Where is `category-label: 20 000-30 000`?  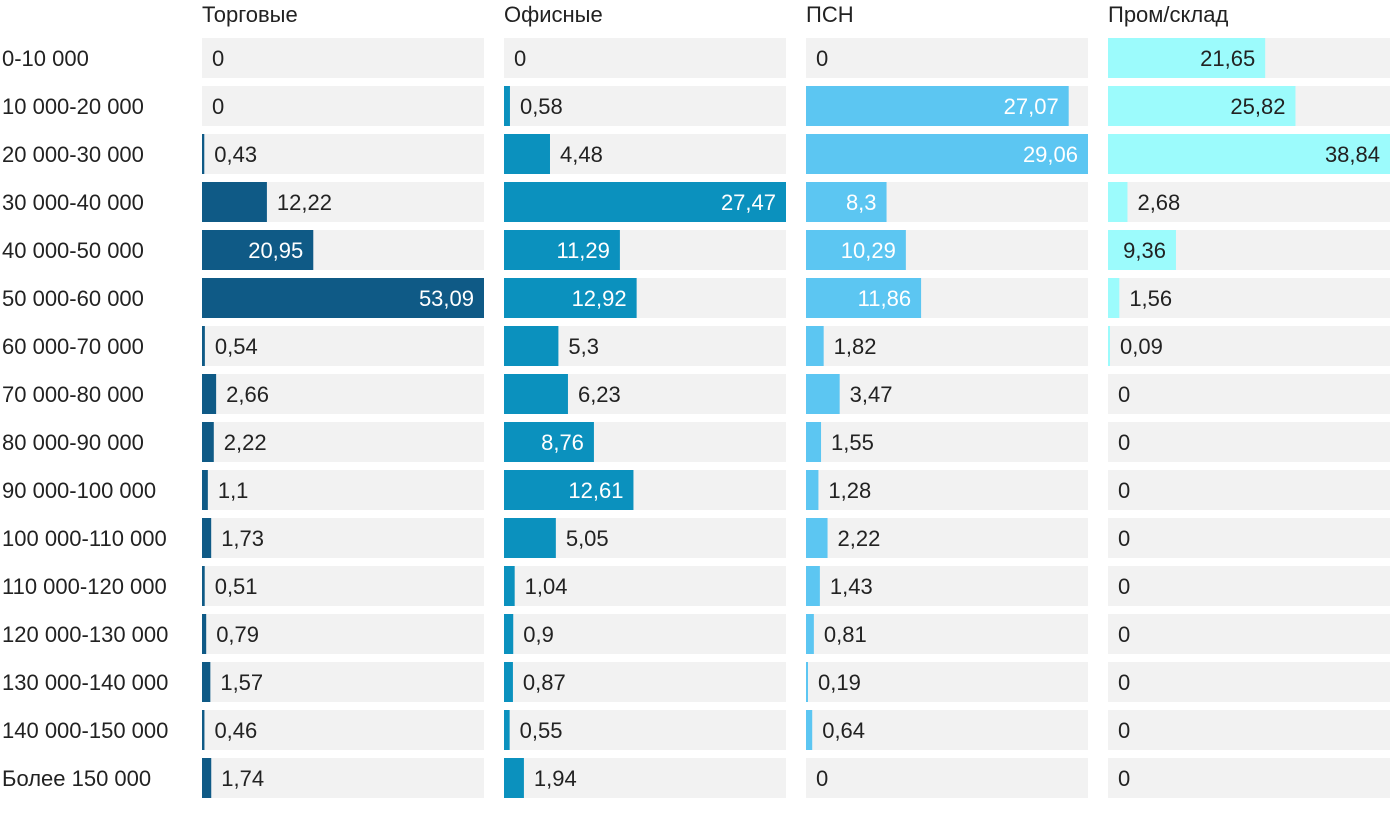
category-label: 20 000-30 000 is located at coordinates (73, 154).